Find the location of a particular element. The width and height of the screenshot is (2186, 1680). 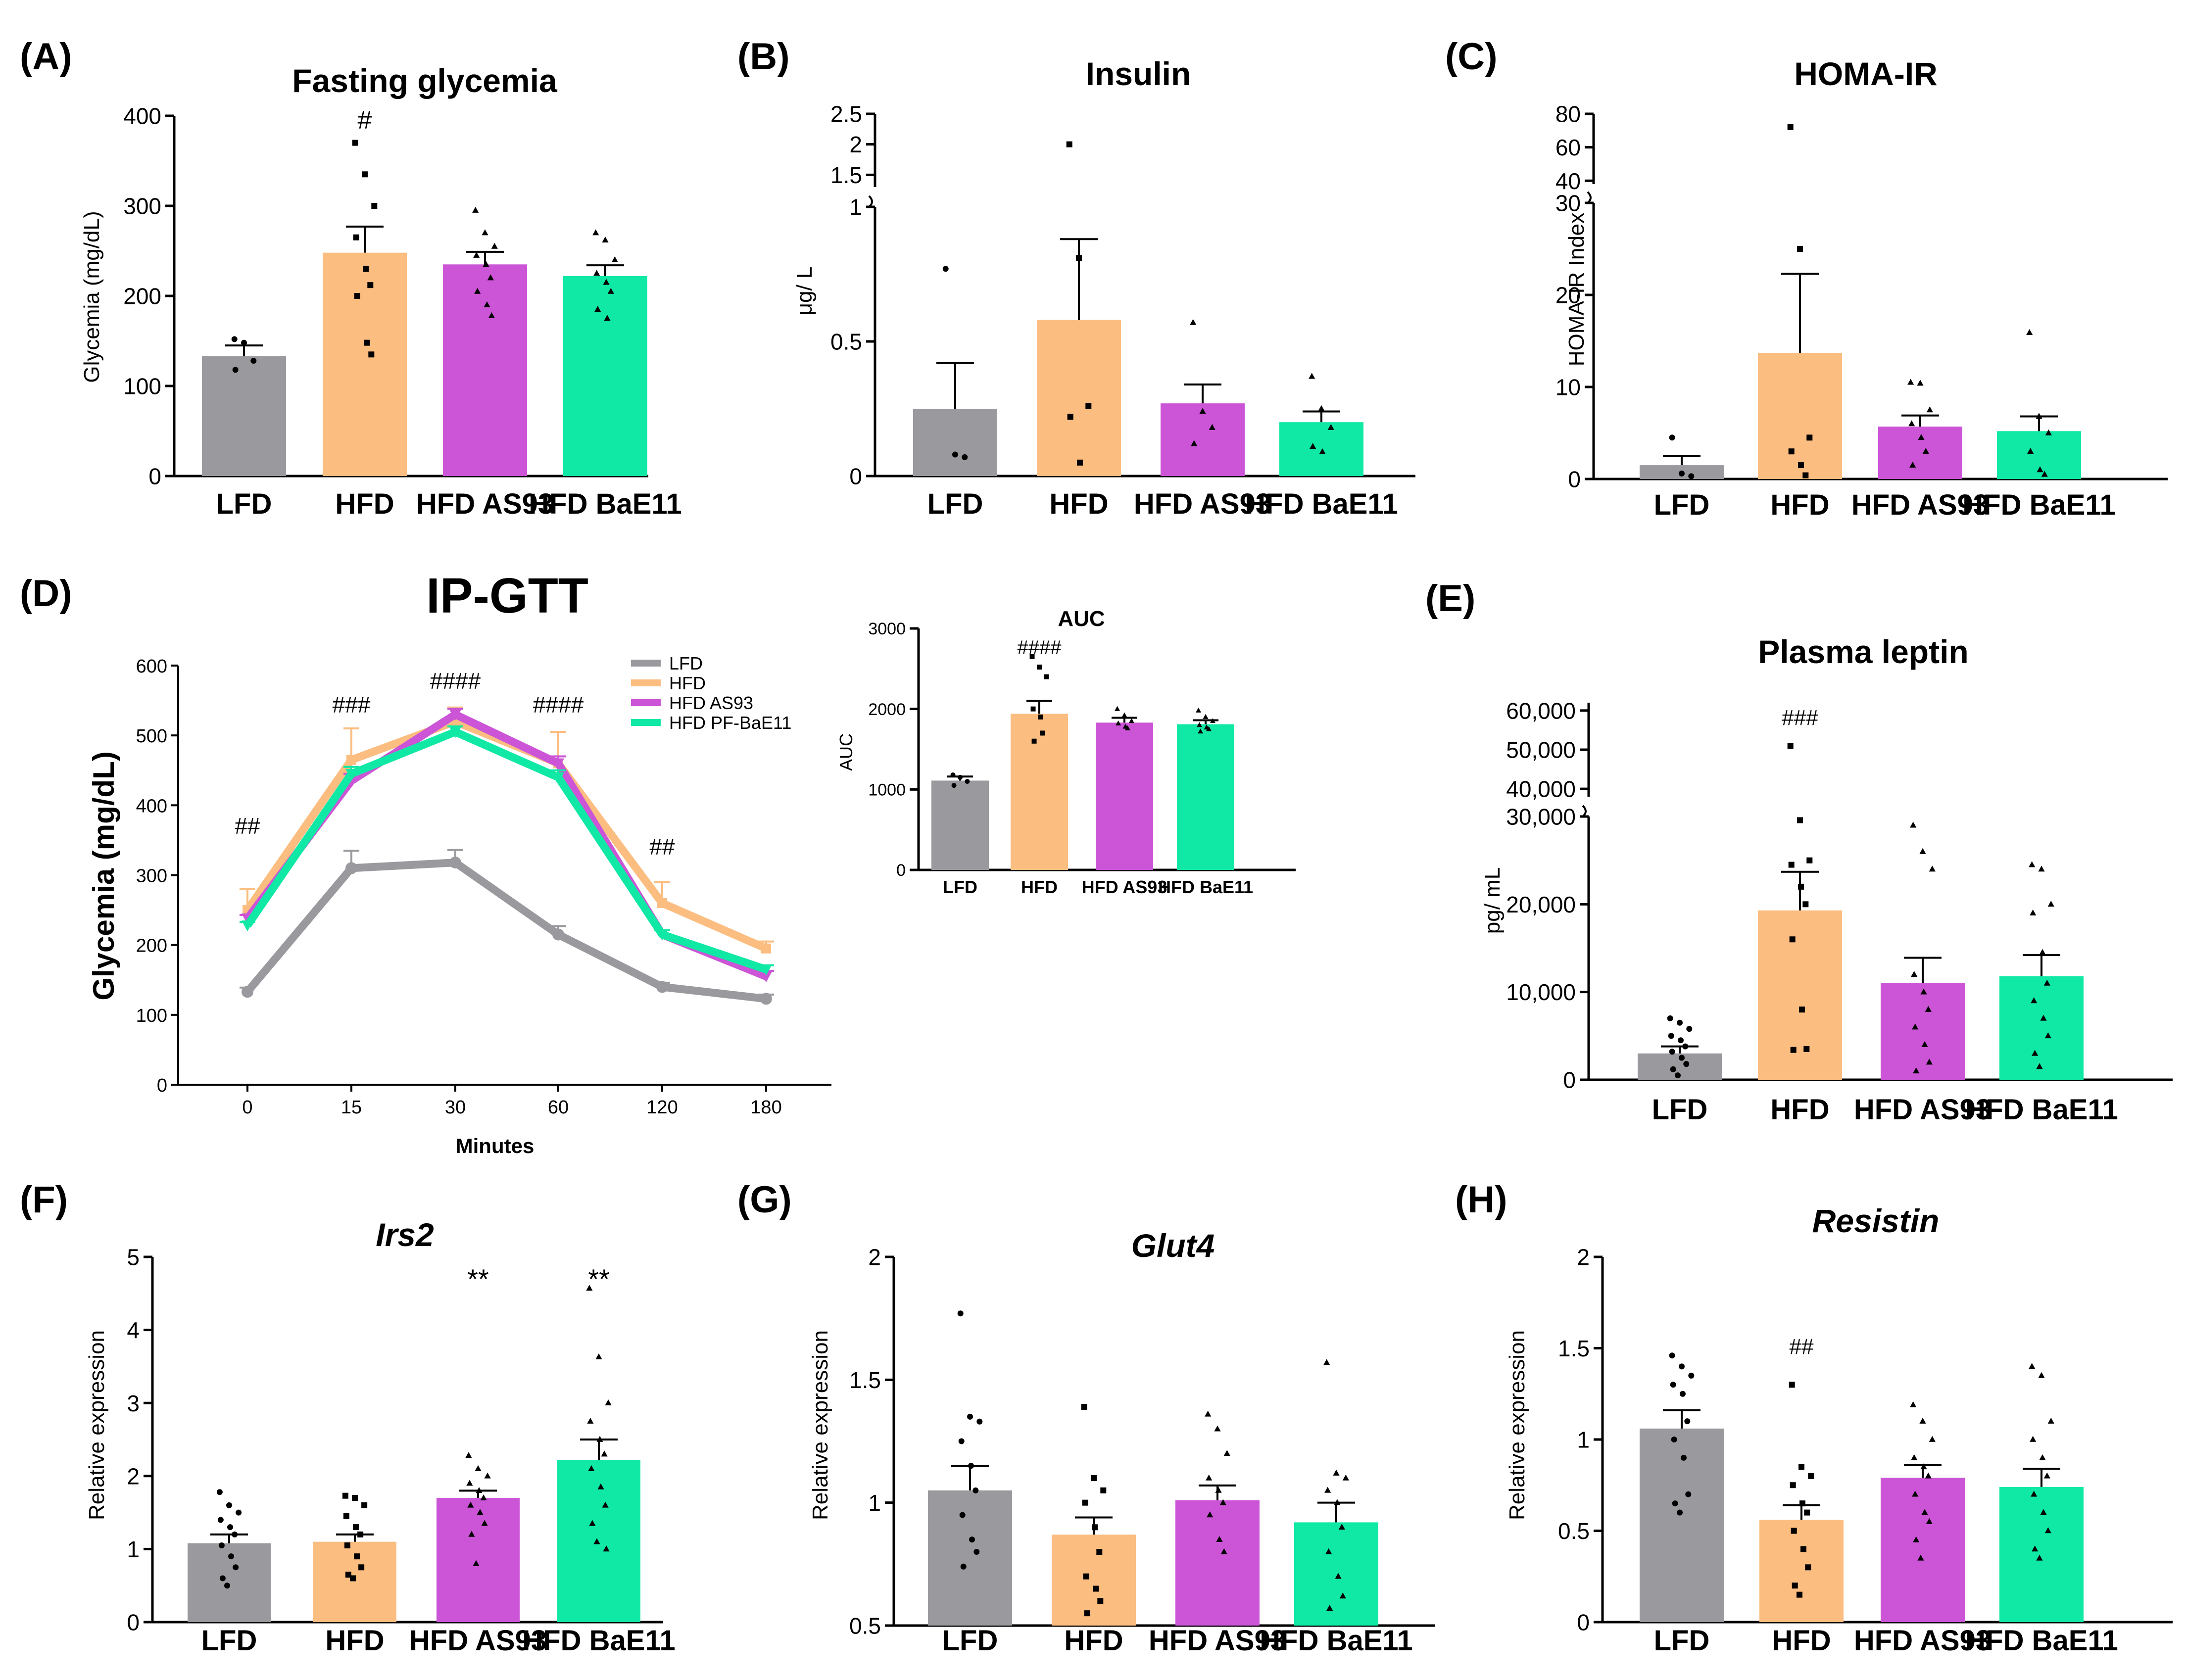

x-tick-label: HFD BaE11 is located at coordinates (1206, 887).